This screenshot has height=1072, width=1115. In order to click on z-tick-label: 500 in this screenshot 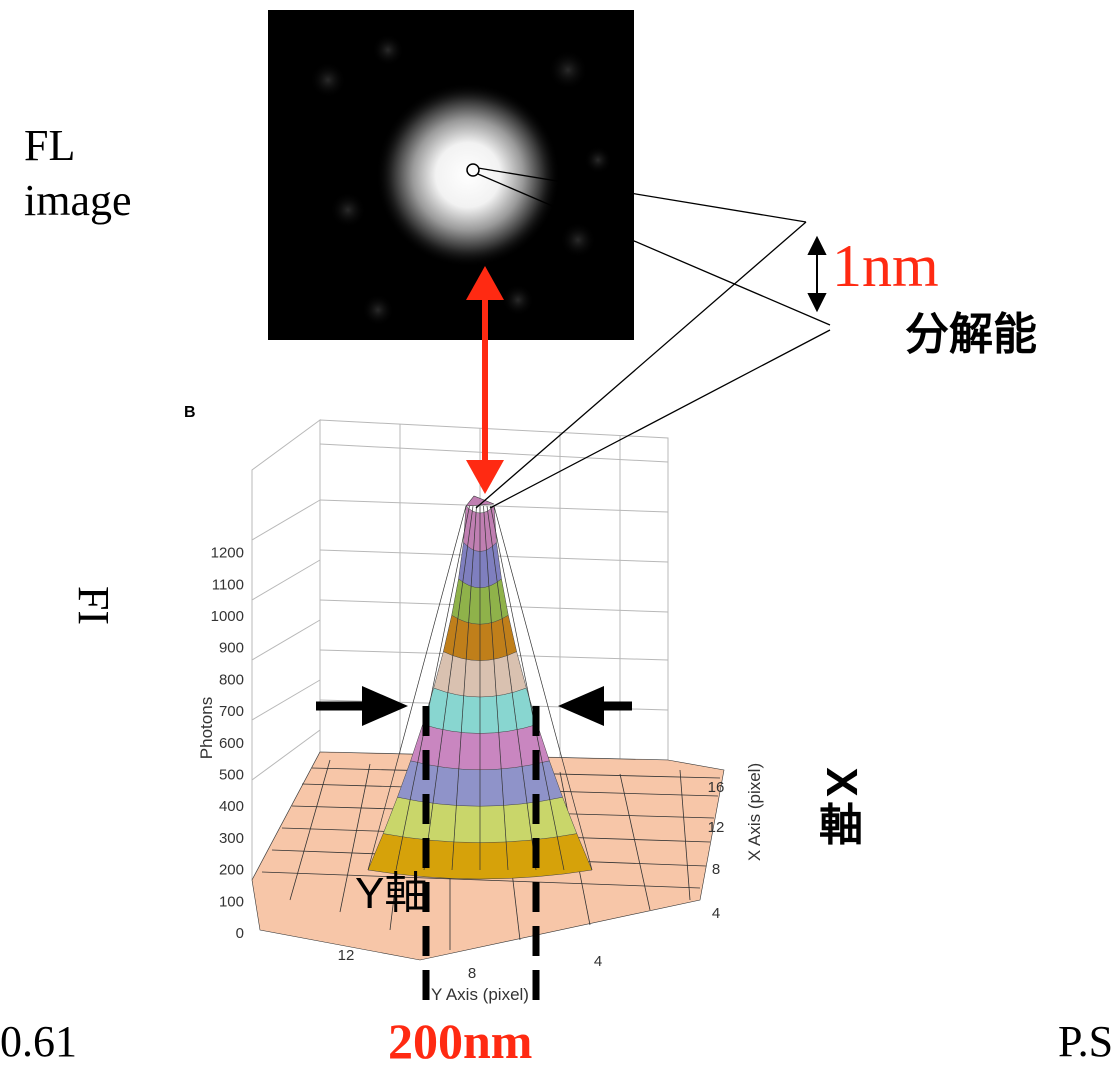, I will do `click(231, 775)`.